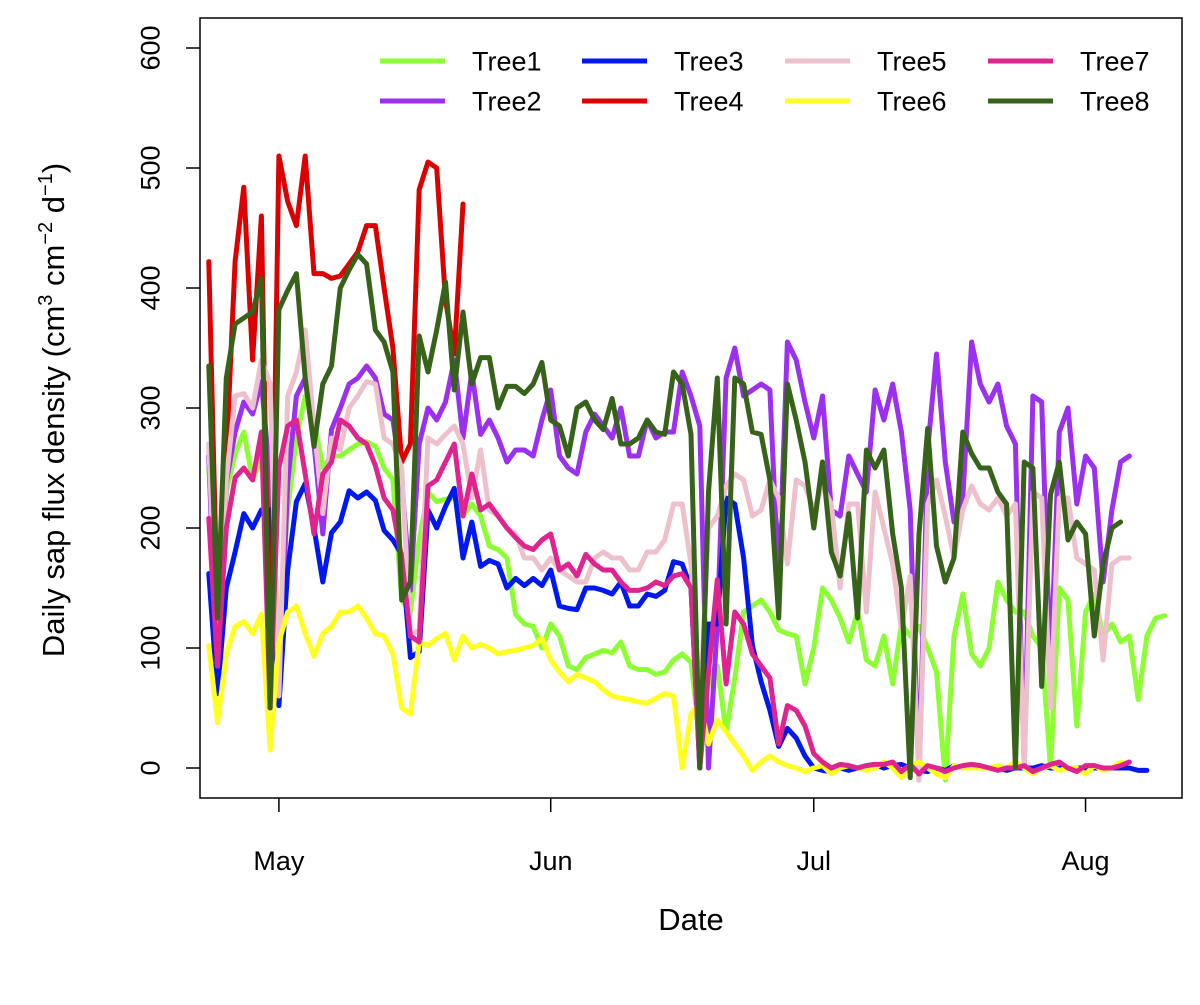 The height and width of the screenshot is (1005, 1200). What do you see at coordinates (1115, 61) in the screenshot?
I see `legend-label-tree7: Tree7` at bounding box center [1115, 61].